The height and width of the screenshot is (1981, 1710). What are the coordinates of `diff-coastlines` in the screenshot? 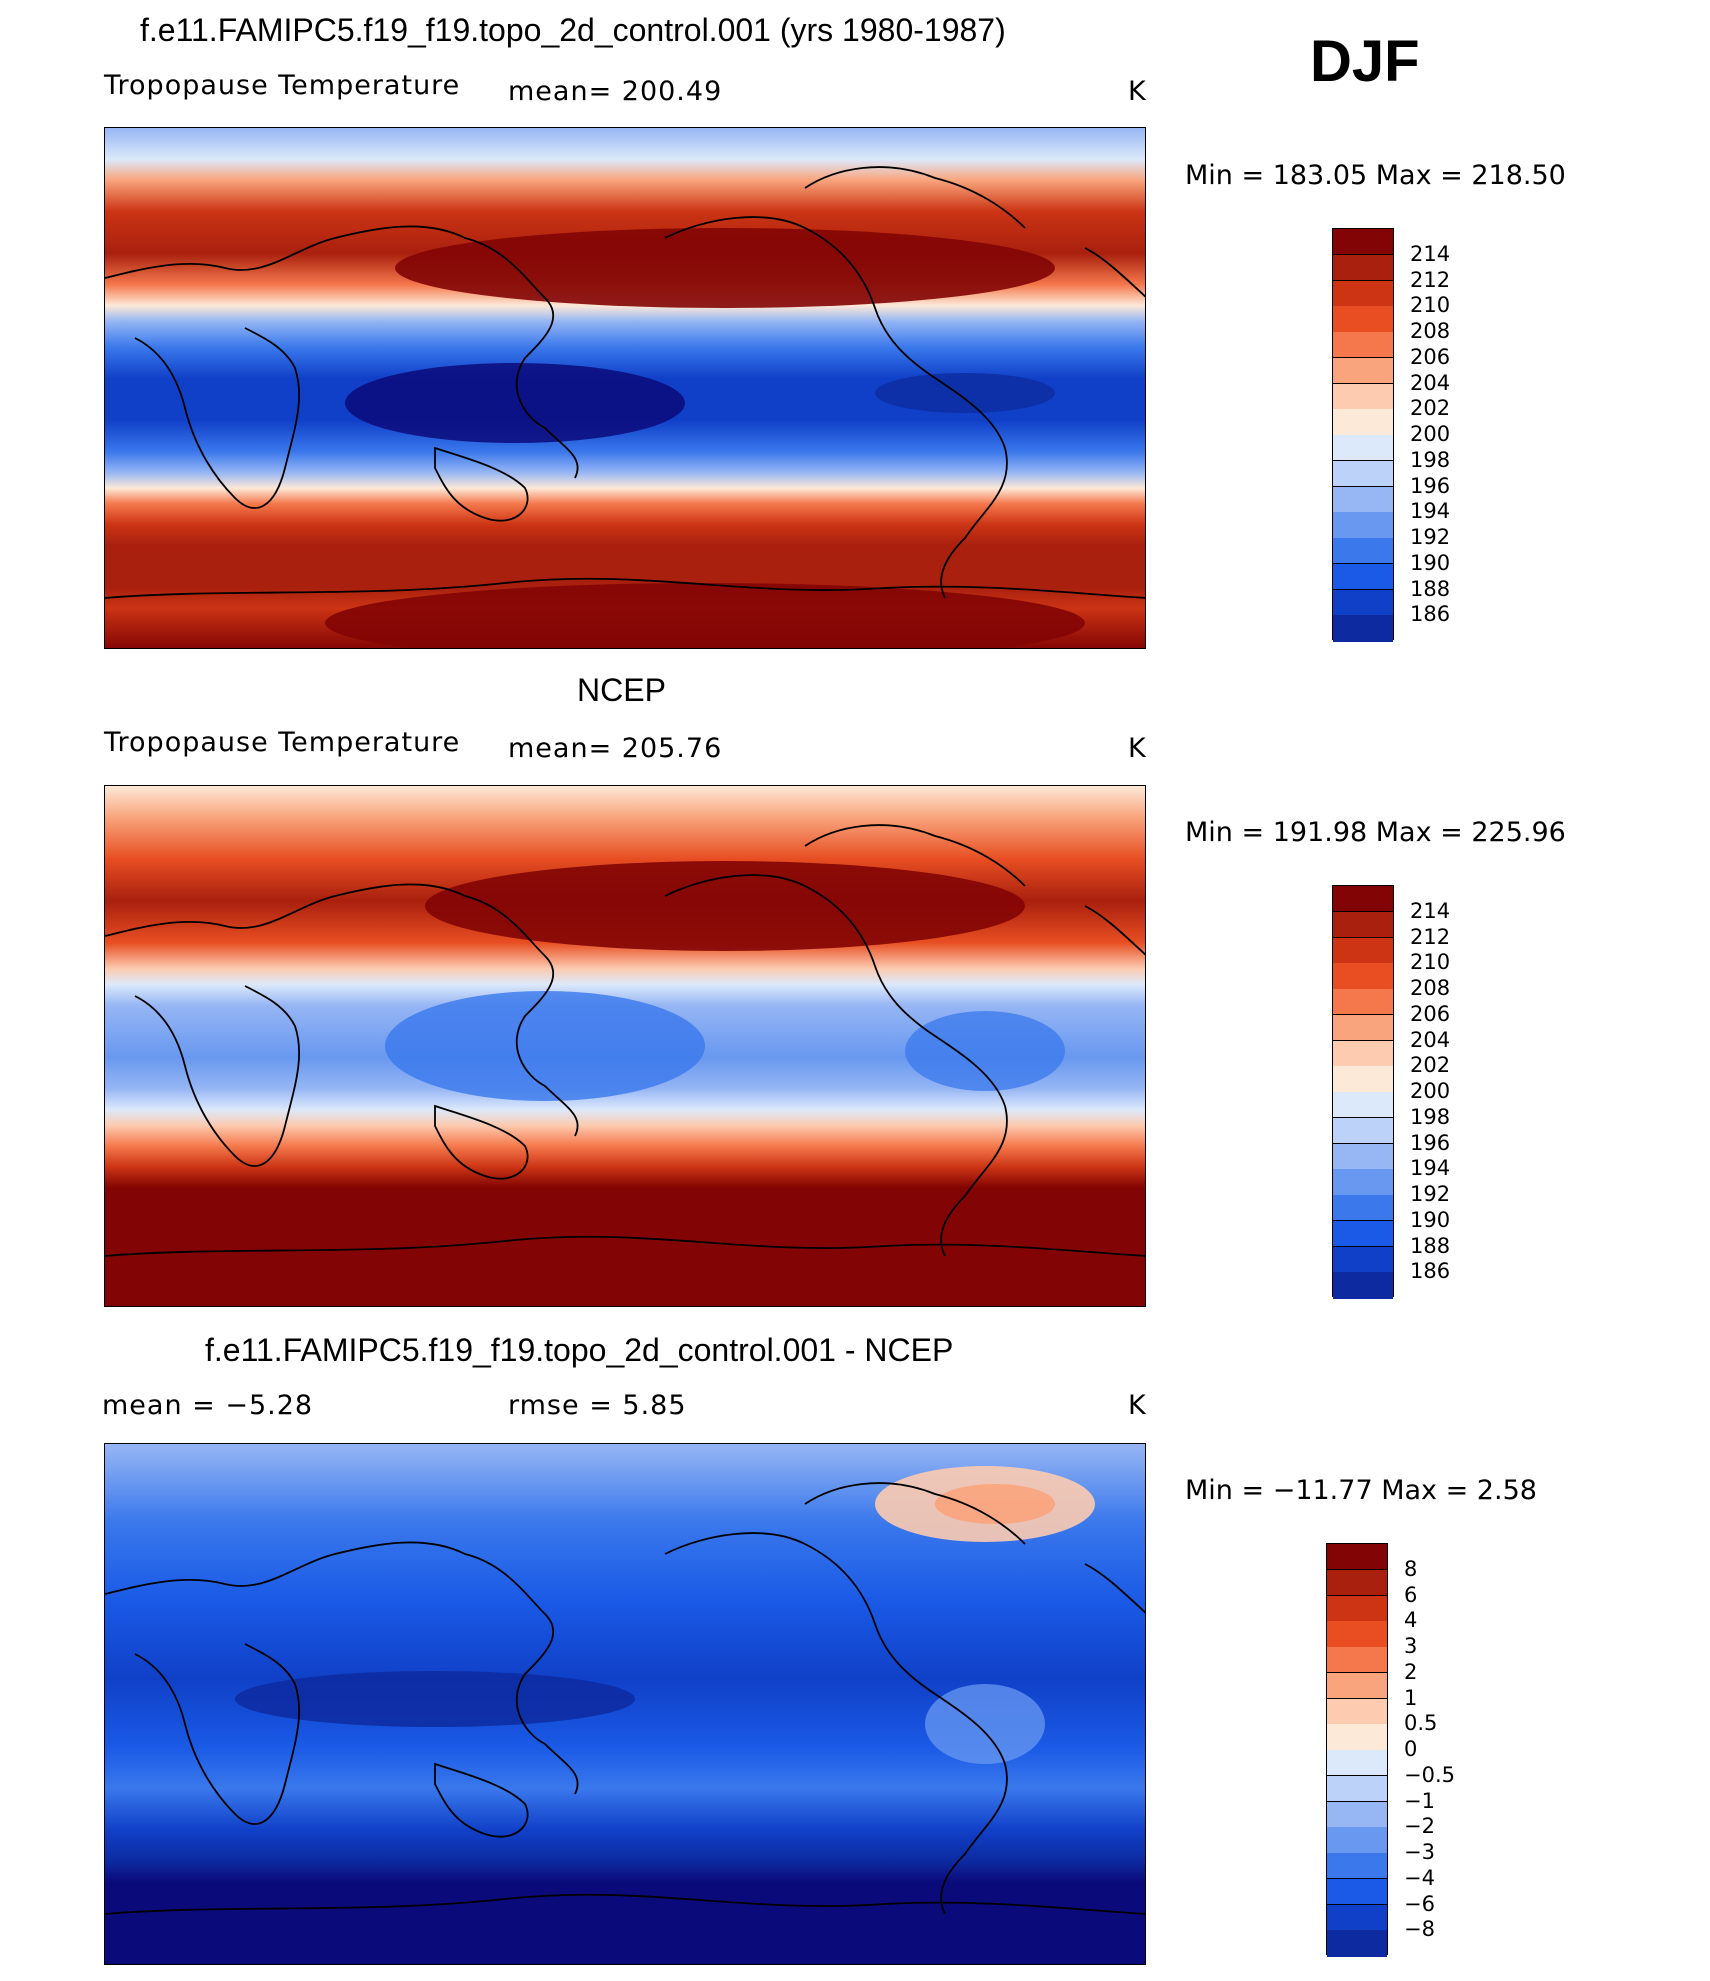 It's located at (625, 1698).